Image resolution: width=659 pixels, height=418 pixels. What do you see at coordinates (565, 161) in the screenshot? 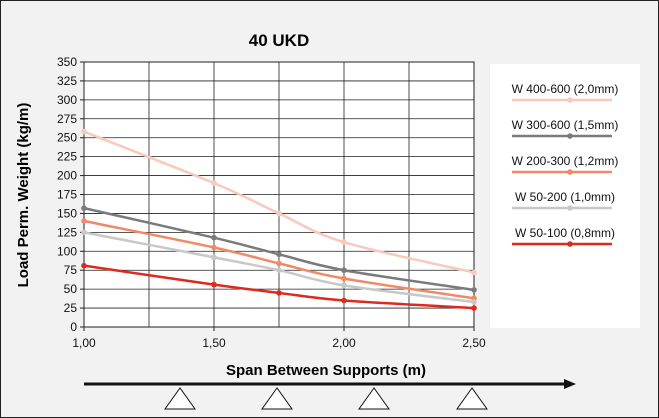
I see `legend-label: W 200-300 (1,2mm)` at bounding box center [565, 161].